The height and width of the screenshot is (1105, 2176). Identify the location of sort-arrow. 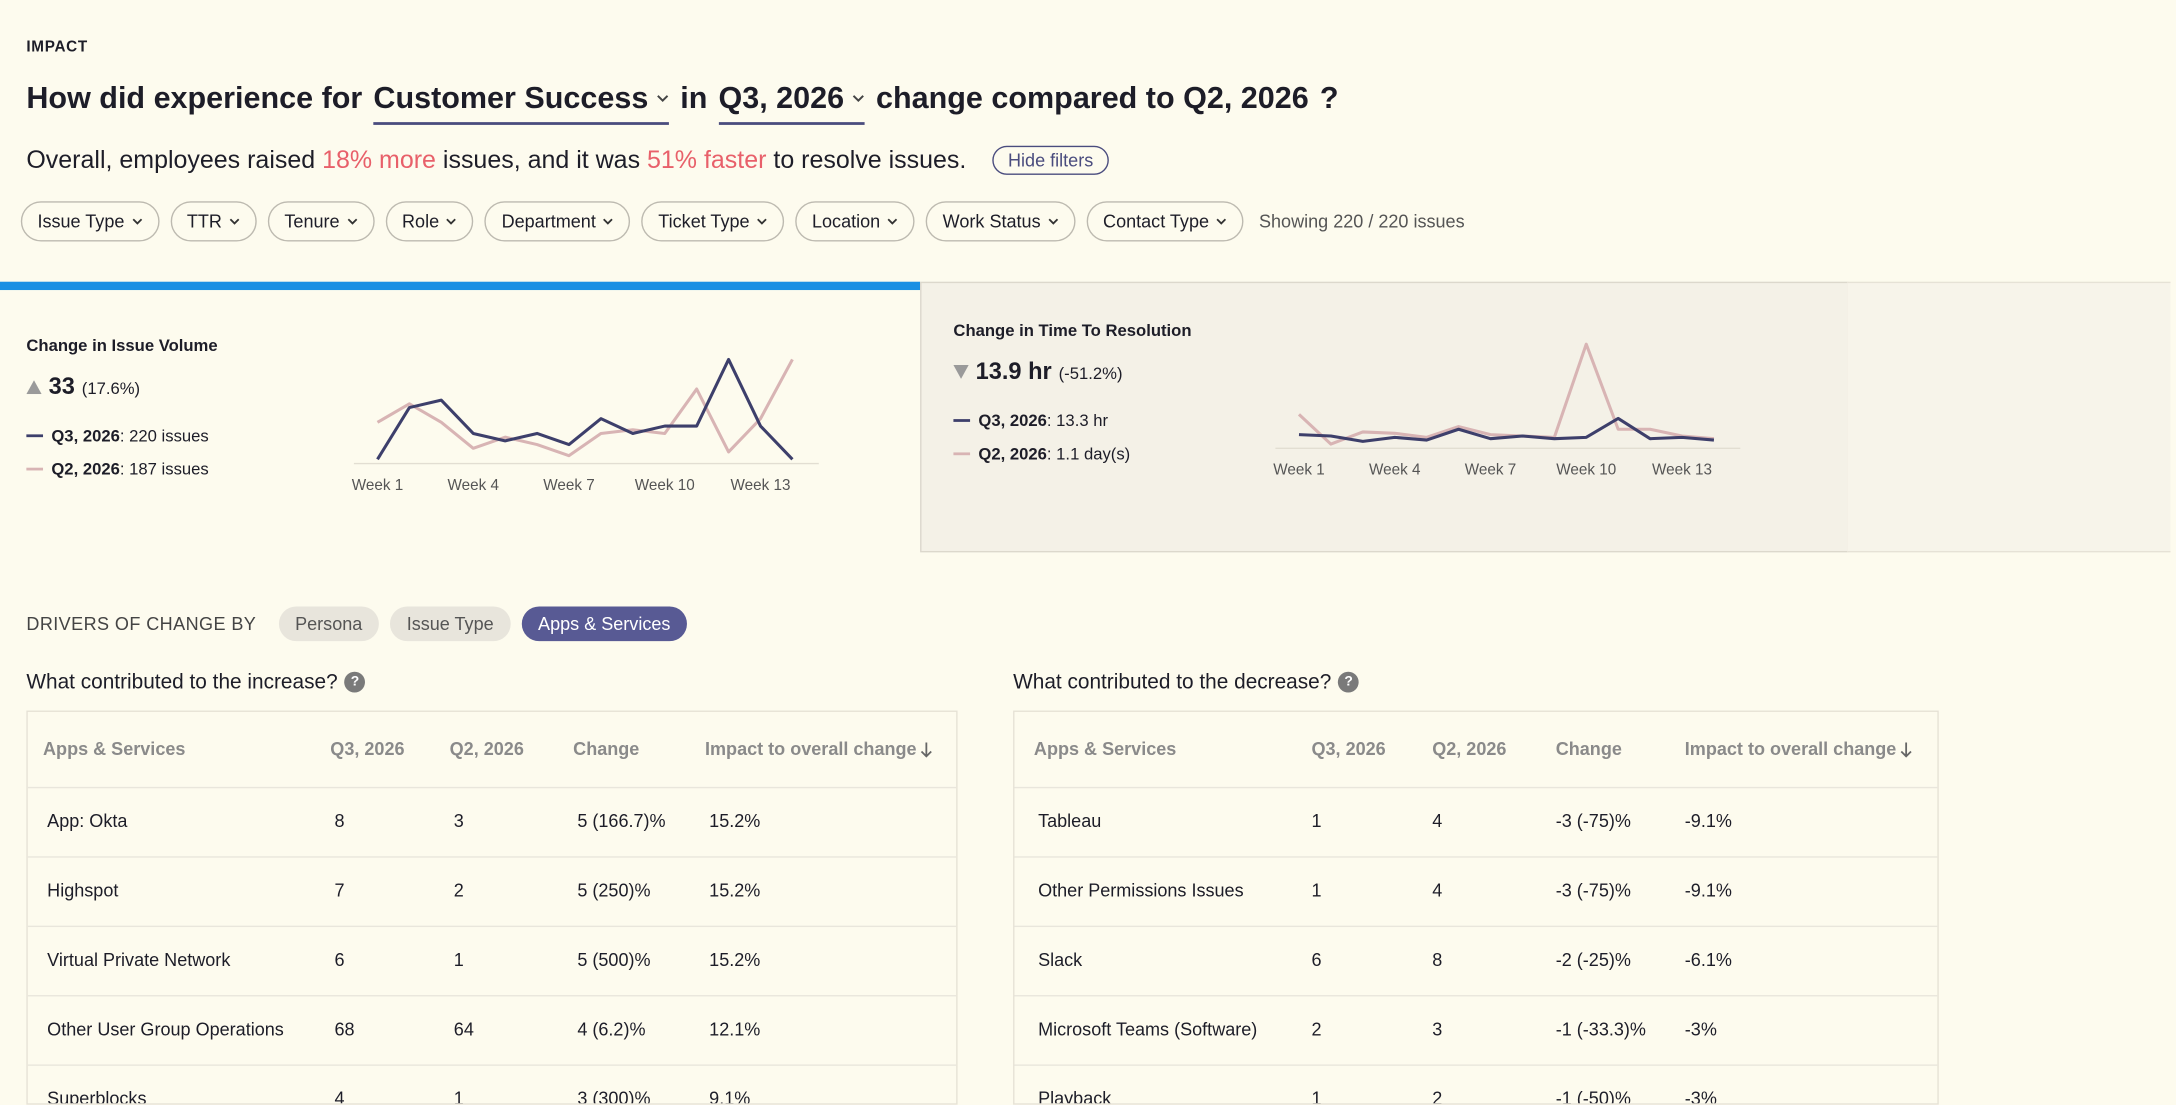
(1907, 749).